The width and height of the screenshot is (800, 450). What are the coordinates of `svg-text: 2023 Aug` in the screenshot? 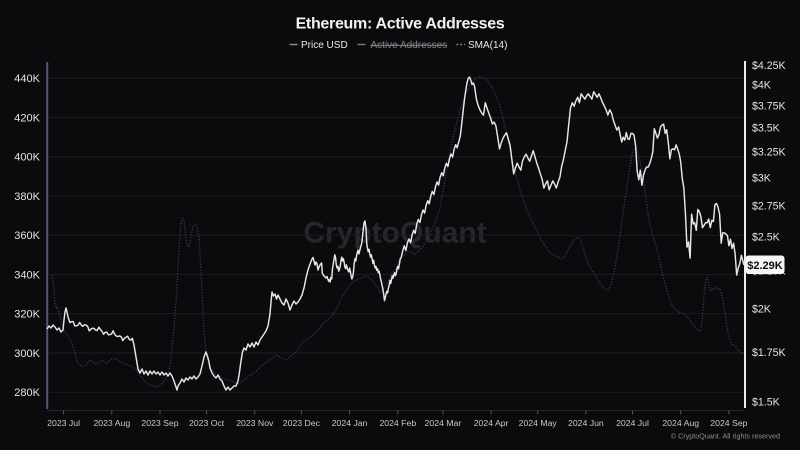 It's located at (111, 423).